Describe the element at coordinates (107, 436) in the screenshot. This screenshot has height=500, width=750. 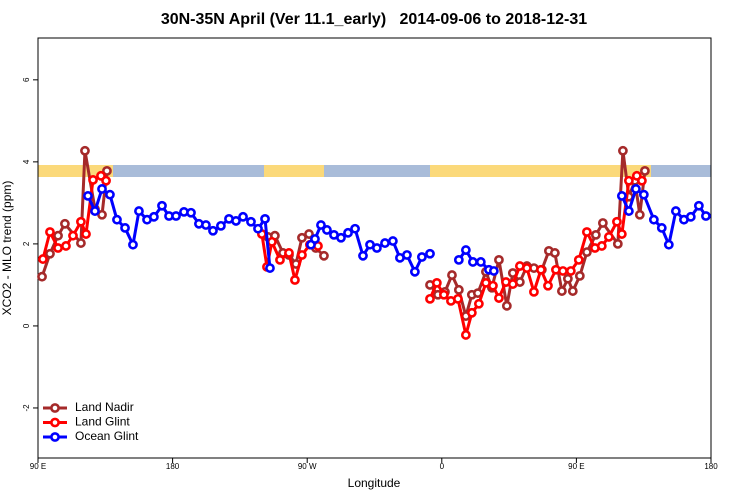
I see `legend-label: Ocean Glint` at that location.